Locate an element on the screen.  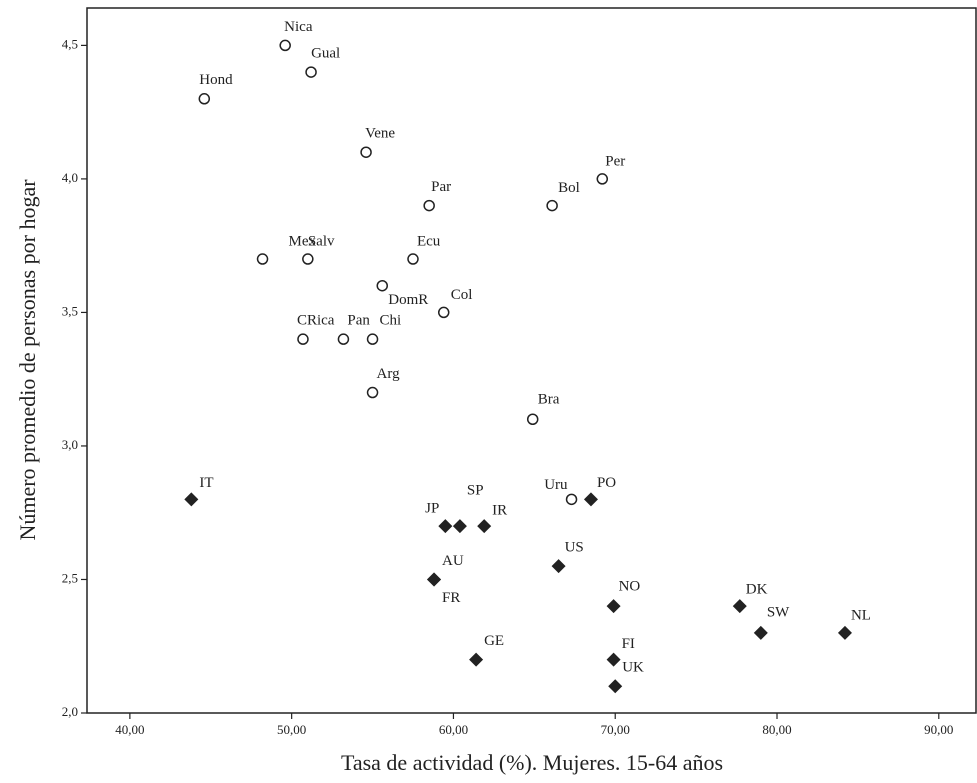
y-tick-label: 3,0 is located at coordinates (70, 444).